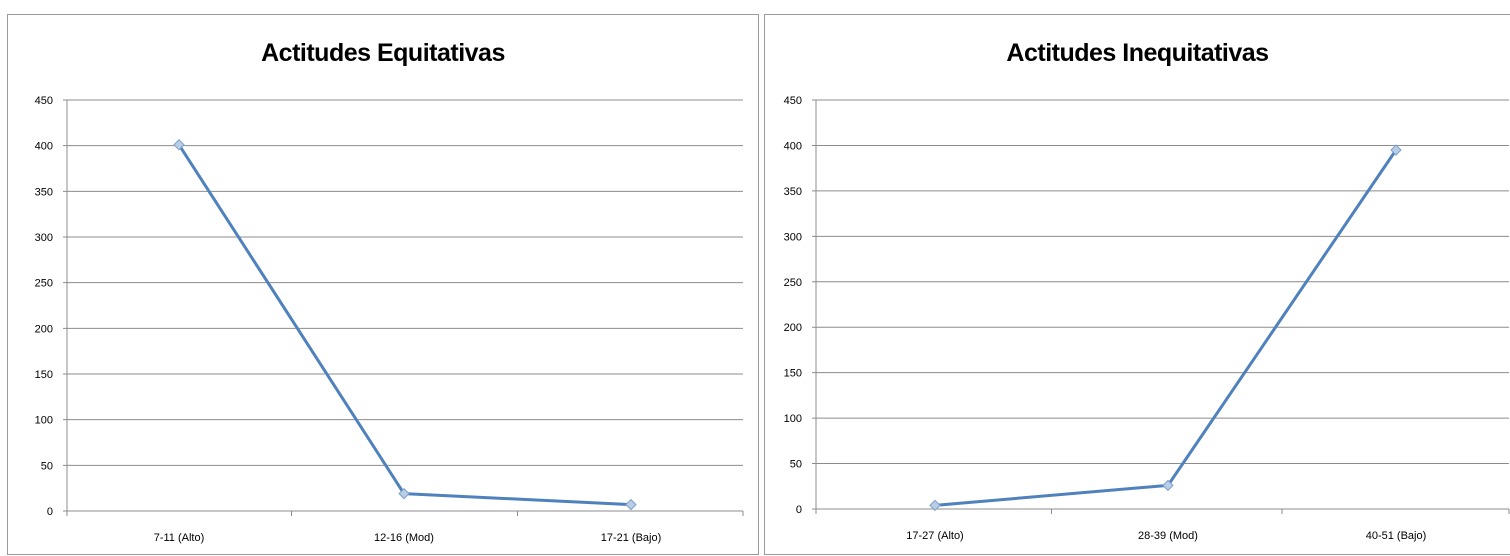  I want to click on chart-title: Actitudes Equitativas, so click(383, 53).